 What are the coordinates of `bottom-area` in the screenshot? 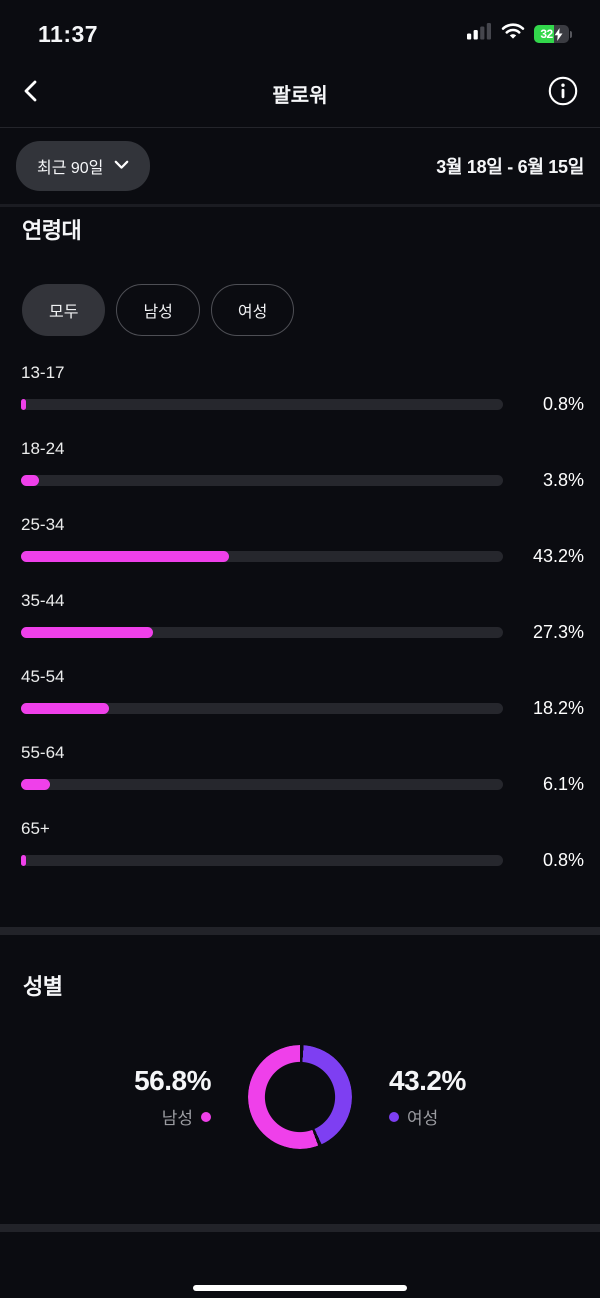 It's located at (300, 1265).